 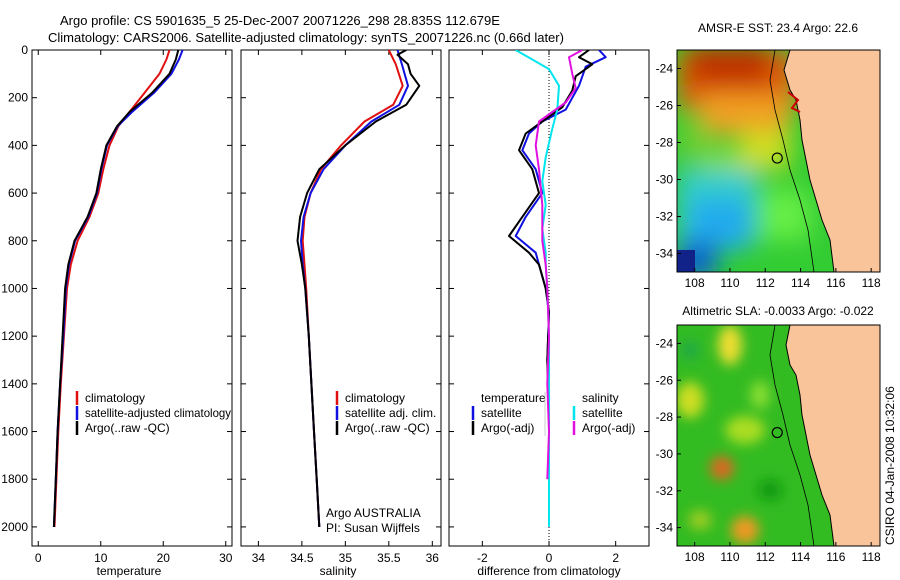 I want to click on y-tick-label: 1600, so click(x=14, y=432).